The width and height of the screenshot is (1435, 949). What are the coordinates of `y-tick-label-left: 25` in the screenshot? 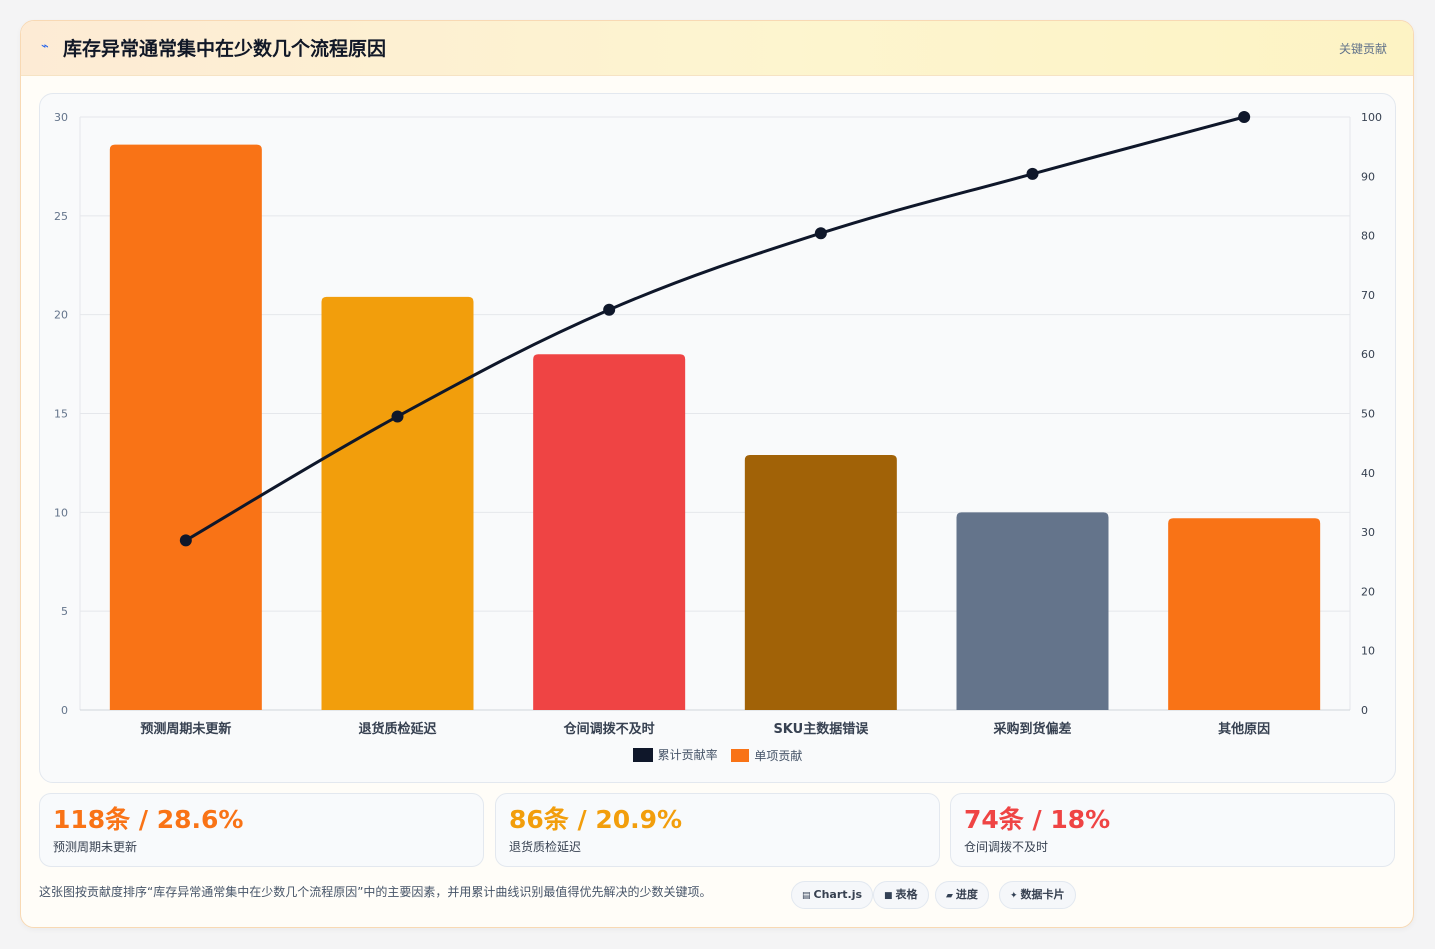 It's located at (61, 216).